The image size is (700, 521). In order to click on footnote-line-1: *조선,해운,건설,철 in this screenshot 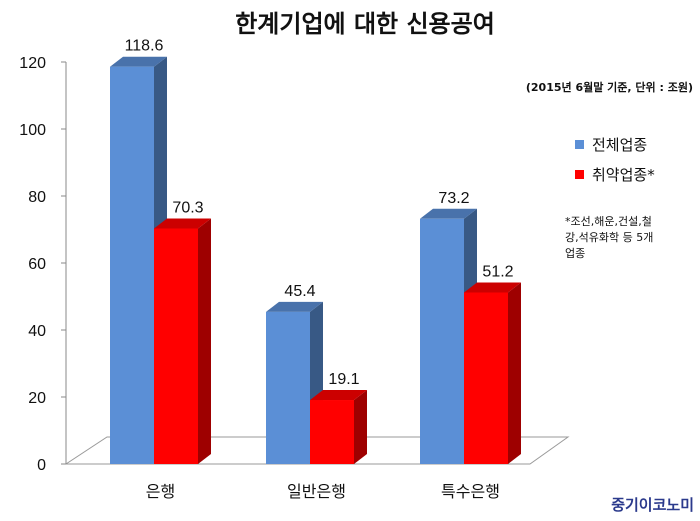, I will do `click(608, 221)`.